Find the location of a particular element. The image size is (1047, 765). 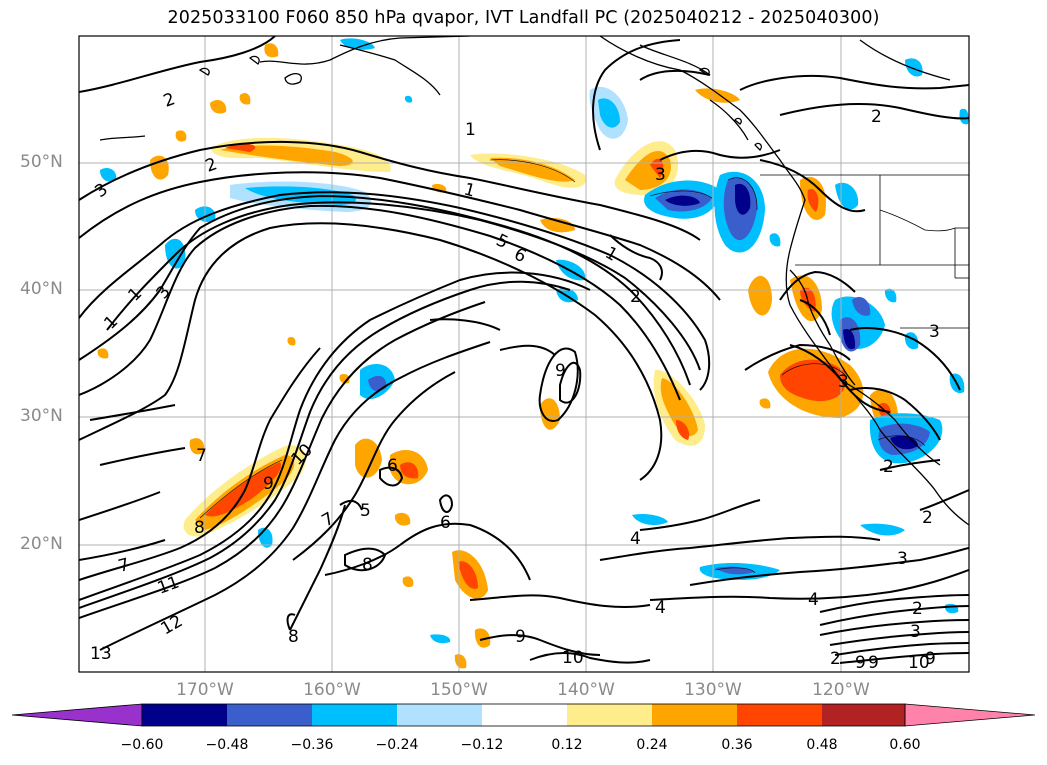

svg-text: 12 is located at coordinates (172, 625).